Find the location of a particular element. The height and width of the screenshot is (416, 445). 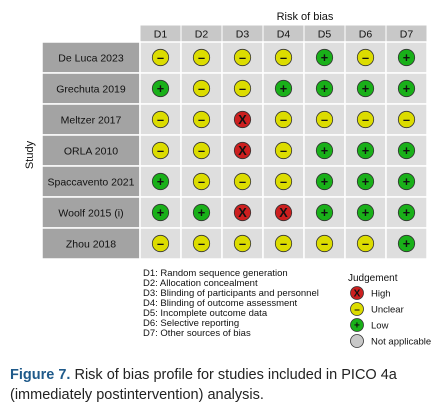

study-name: Zhou 2018 is located at coordinates (91, 245).